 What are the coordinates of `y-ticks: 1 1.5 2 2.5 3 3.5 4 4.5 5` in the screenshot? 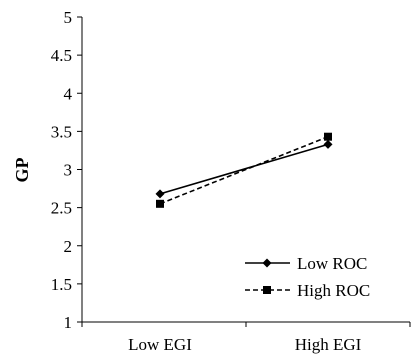 It's located at (66, 170).